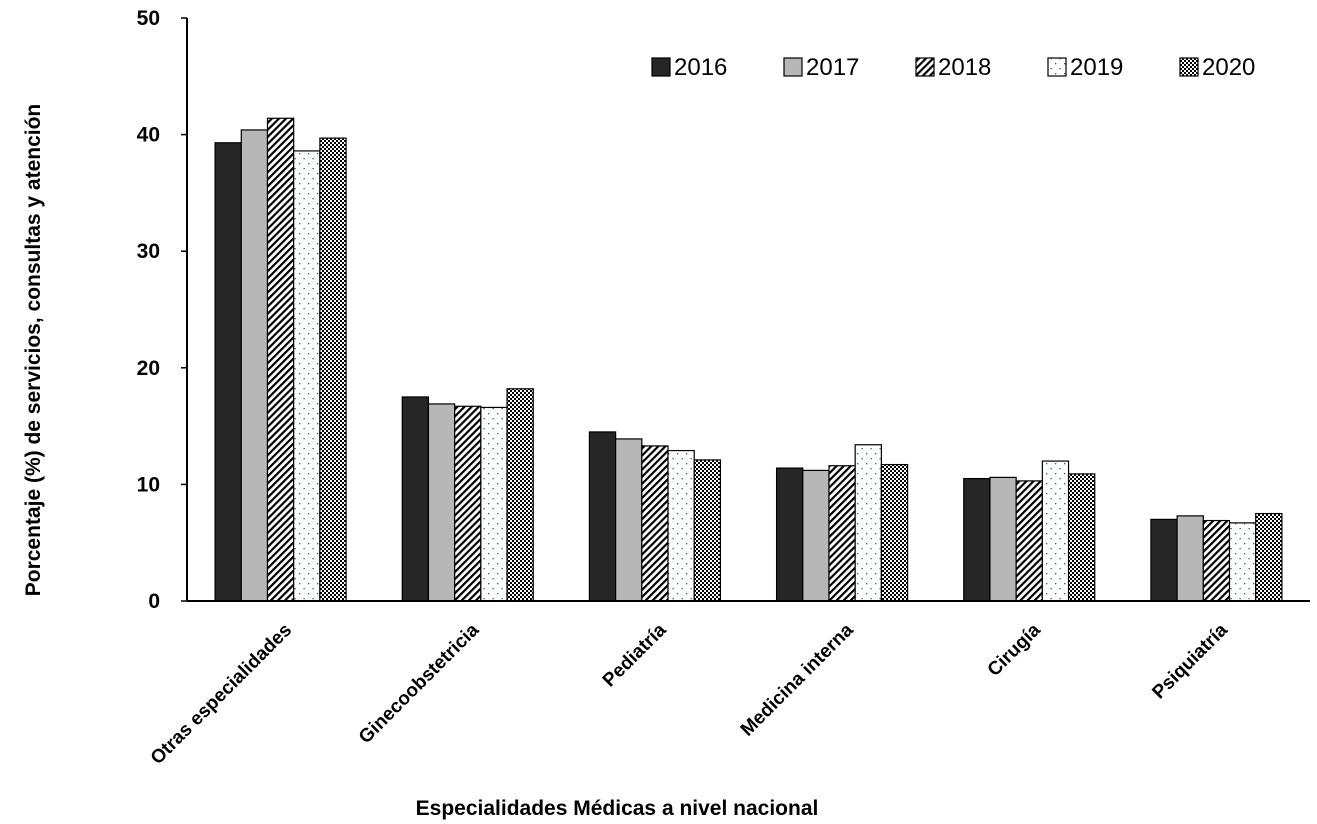 The image size is (1317, 824). I want to click on legend-label-2016: 2016, so click(700, 67).